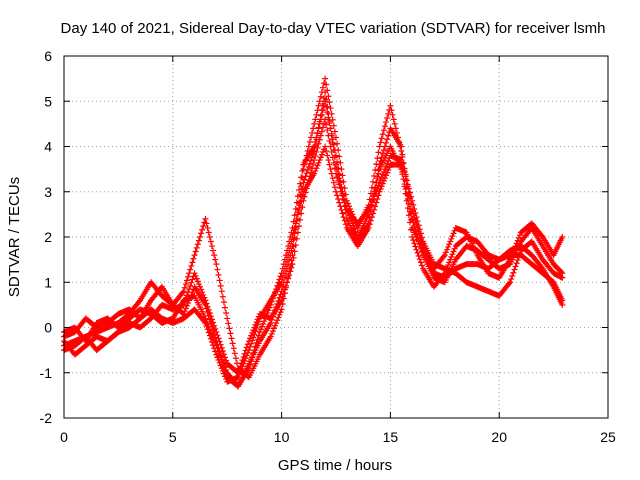  Describe the element at coordinates (48, 101) in the screenshot. I see `y-tick-label: 5` at that location.